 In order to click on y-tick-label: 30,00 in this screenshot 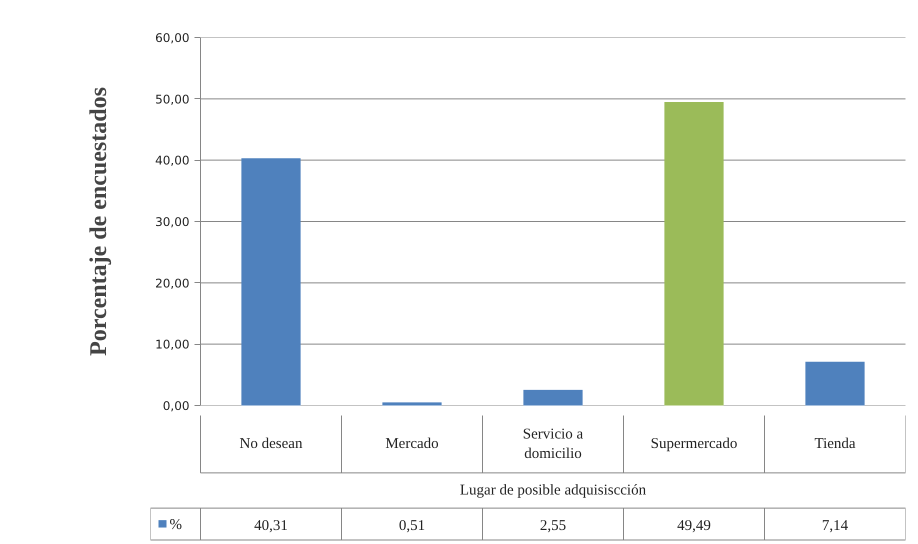, I will do `click(172, 222)`.